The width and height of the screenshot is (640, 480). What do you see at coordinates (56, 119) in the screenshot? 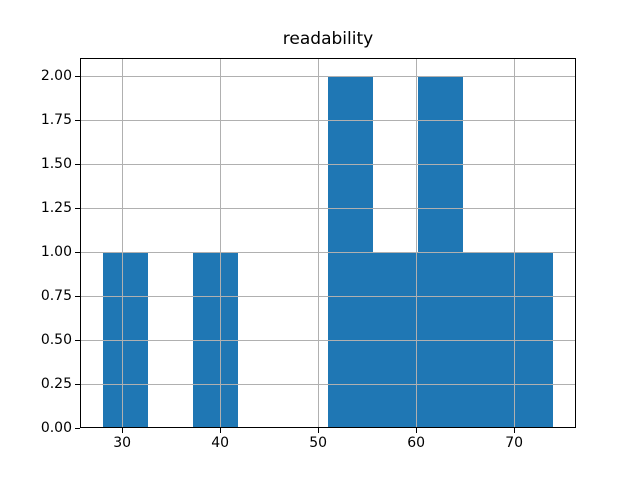
I see `y-tick-label: 1.75` at bounding box center [56, 119].